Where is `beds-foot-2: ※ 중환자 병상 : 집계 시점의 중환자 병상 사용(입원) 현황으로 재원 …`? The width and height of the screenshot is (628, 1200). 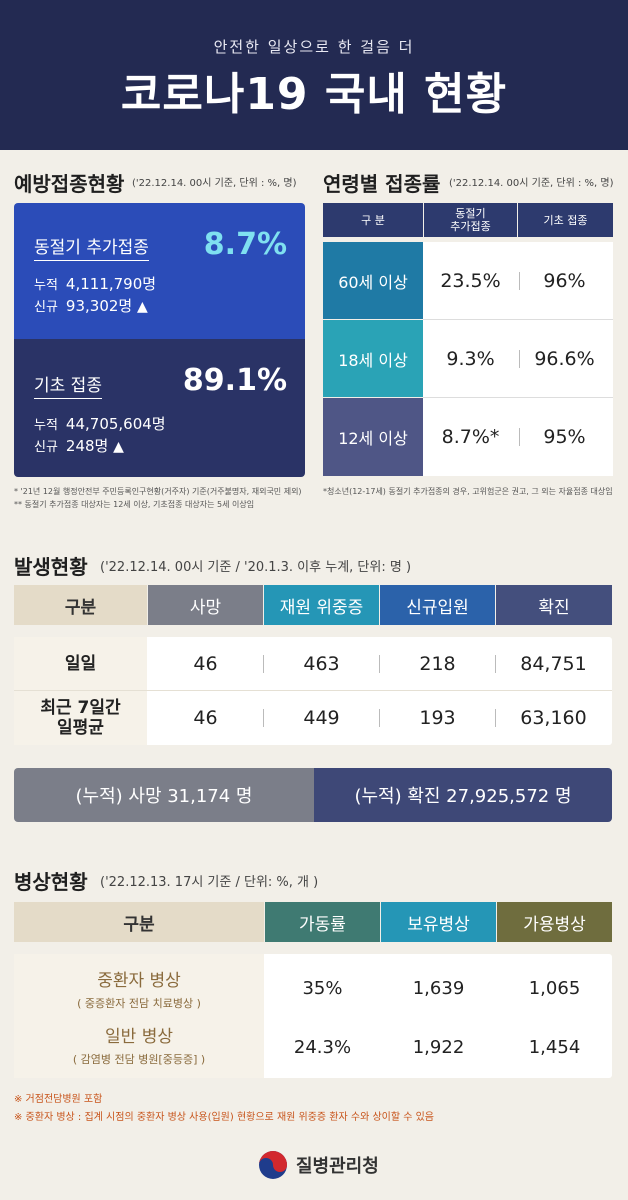 beds-foot-2: ※ 중환자 병상 : 집계 시점의 중환자 병상 사용(입원) 현황으로 재원 … is located at coordinates (224, 1117).